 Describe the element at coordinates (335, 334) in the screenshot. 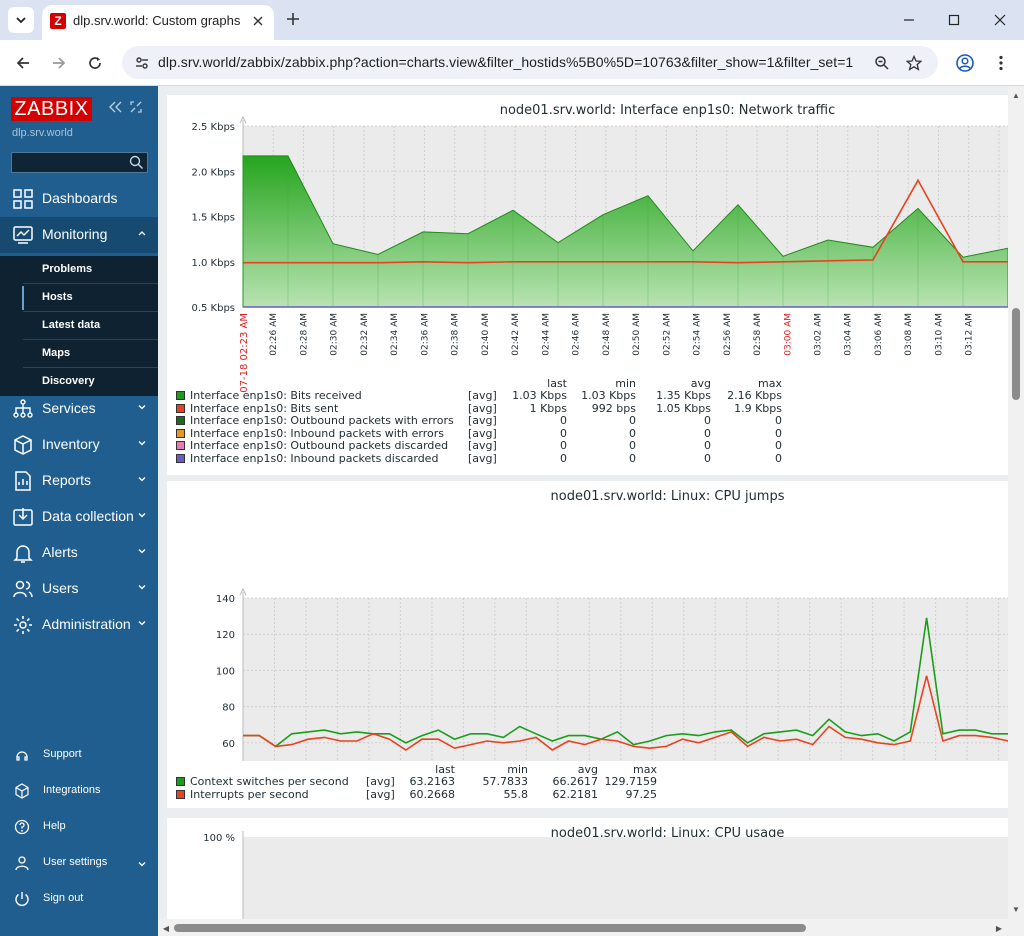

I see `x-tick-label: 02:30 AM` at that location.